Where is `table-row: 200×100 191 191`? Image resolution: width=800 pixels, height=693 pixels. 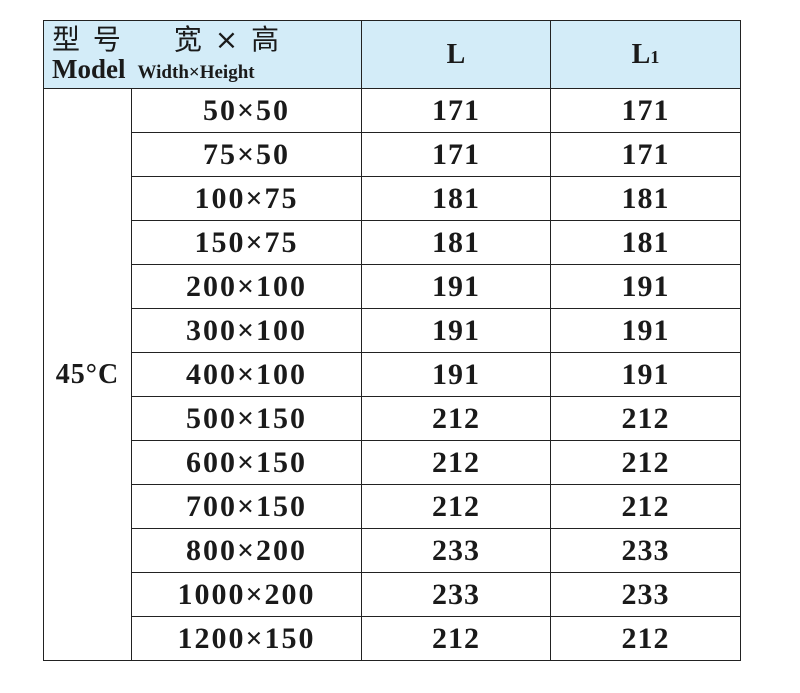
table-row: 200×100 191 191 is located at coordinates (392, 286).